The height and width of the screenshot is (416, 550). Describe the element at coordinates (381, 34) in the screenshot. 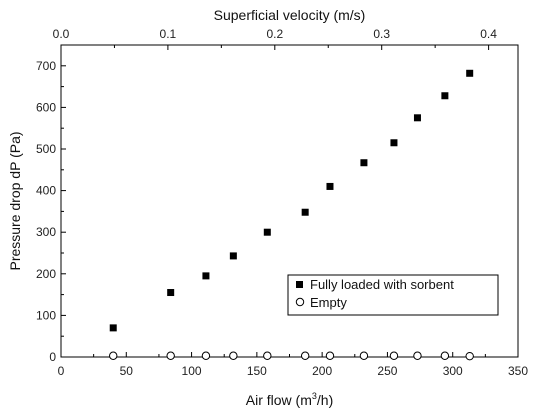

I see `x2-tick-label: 0.3` at that location.